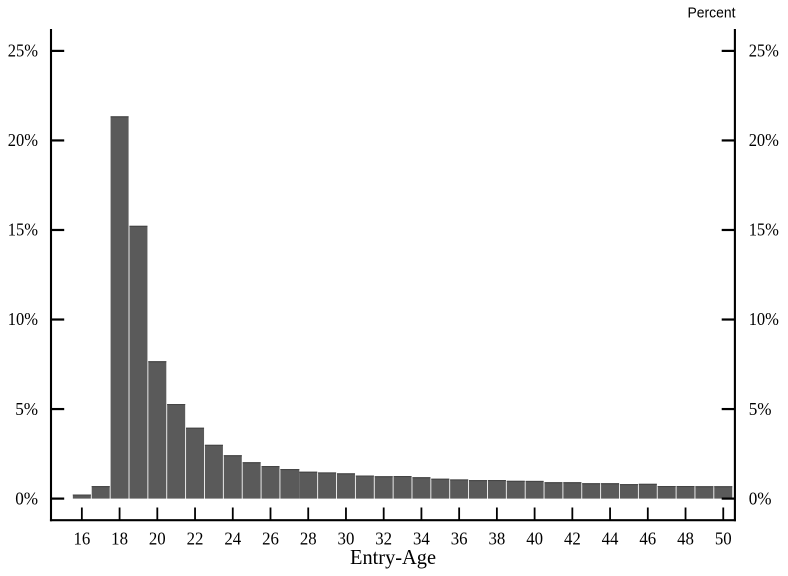  I want to click on svg-text: 24, so click(232, 538).